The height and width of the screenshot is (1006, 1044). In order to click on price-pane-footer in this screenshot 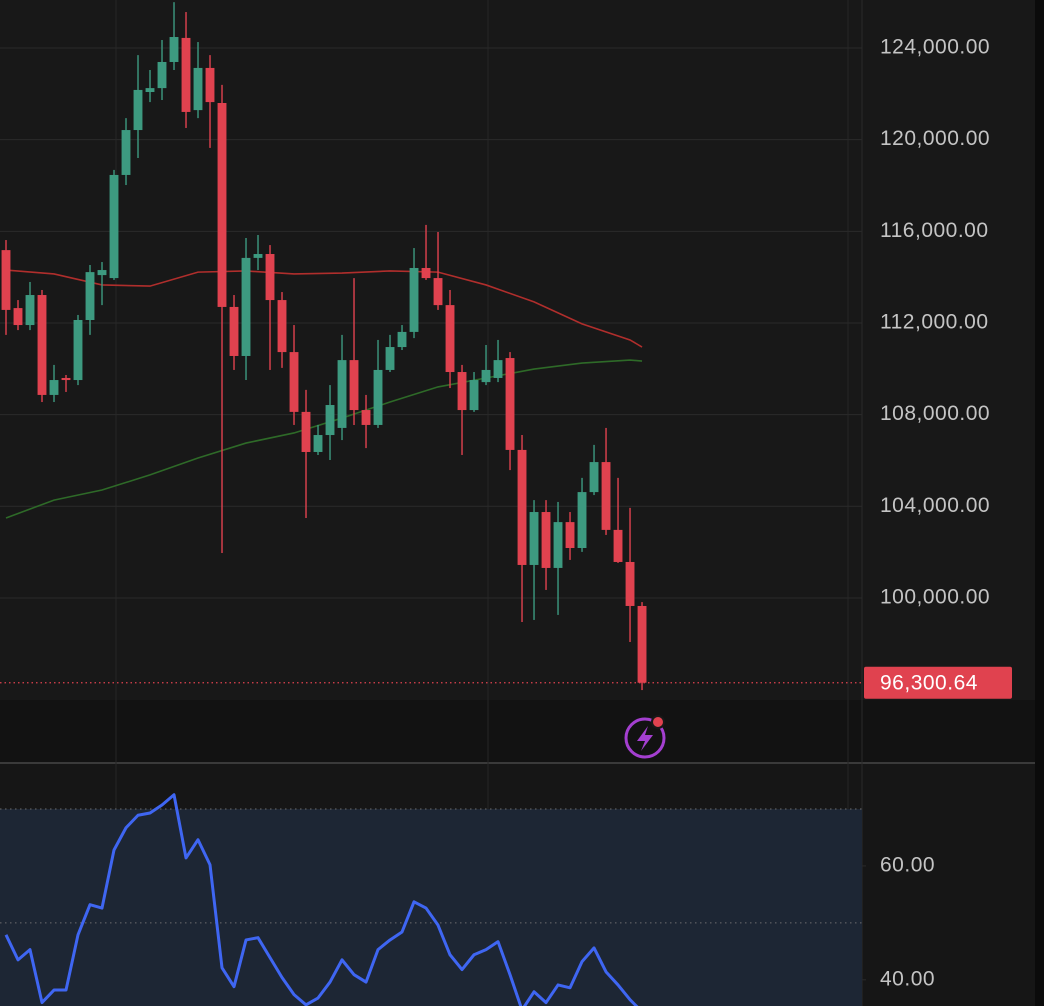, I will do `click(517, 731)`.